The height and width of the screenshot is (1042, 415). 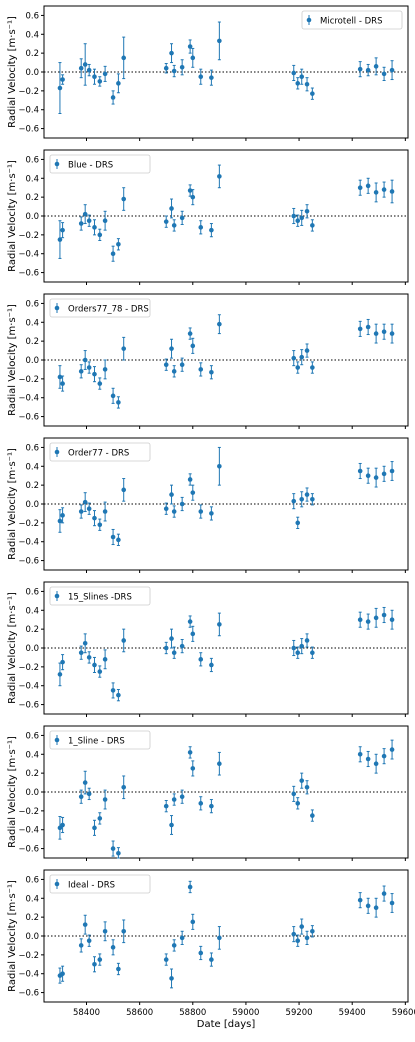 What do you see at coordinates (139, 1013) in the screenshot?
I see `x-tick-label: 58600` at bounding box center [139, 1013].